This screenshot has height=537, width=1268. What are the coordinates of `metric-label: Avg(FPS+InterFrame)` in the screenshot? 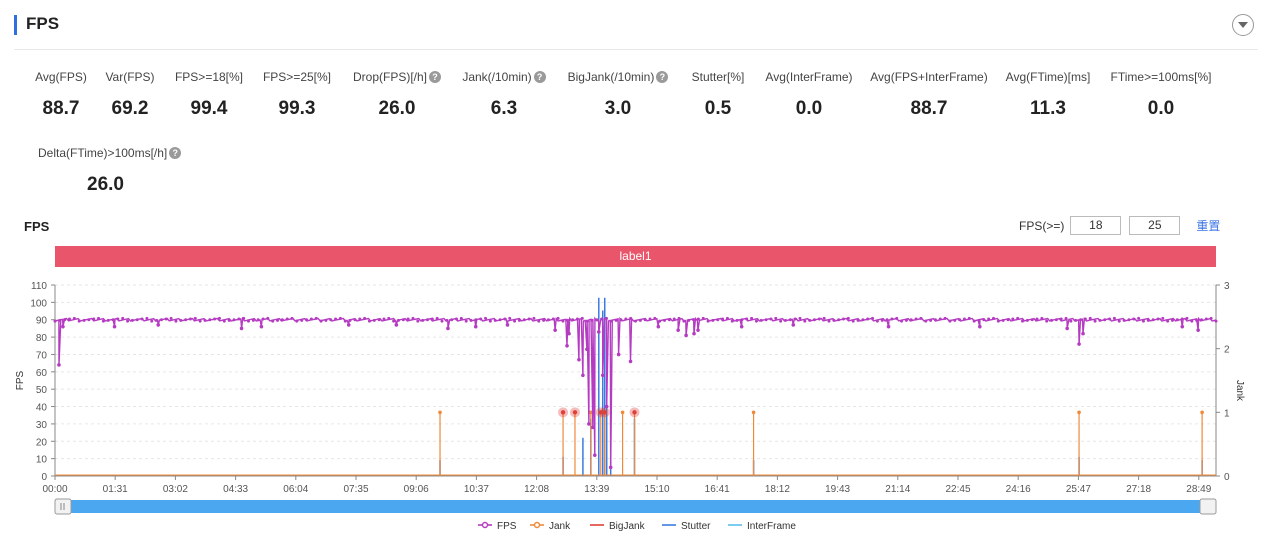 It's located at (928, 77).